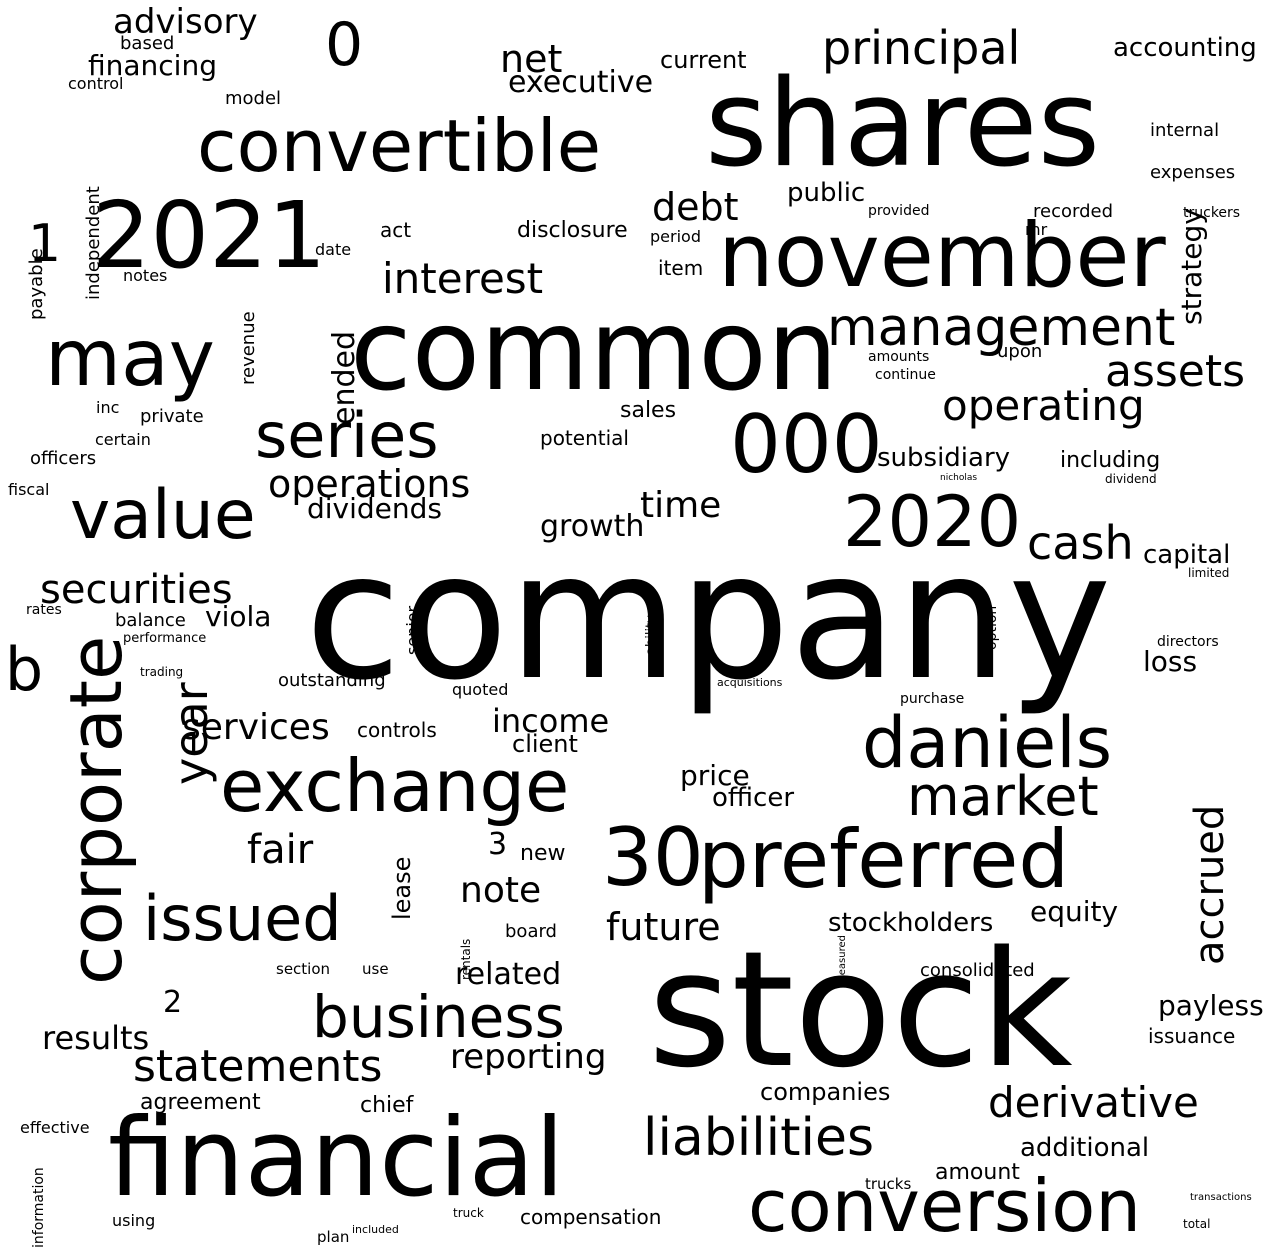 The height and width of the screenshot is (1248, 1280). Describe the element at coordinates (375, 969) in the screenshot. I see `cloud-word: use` at that location.